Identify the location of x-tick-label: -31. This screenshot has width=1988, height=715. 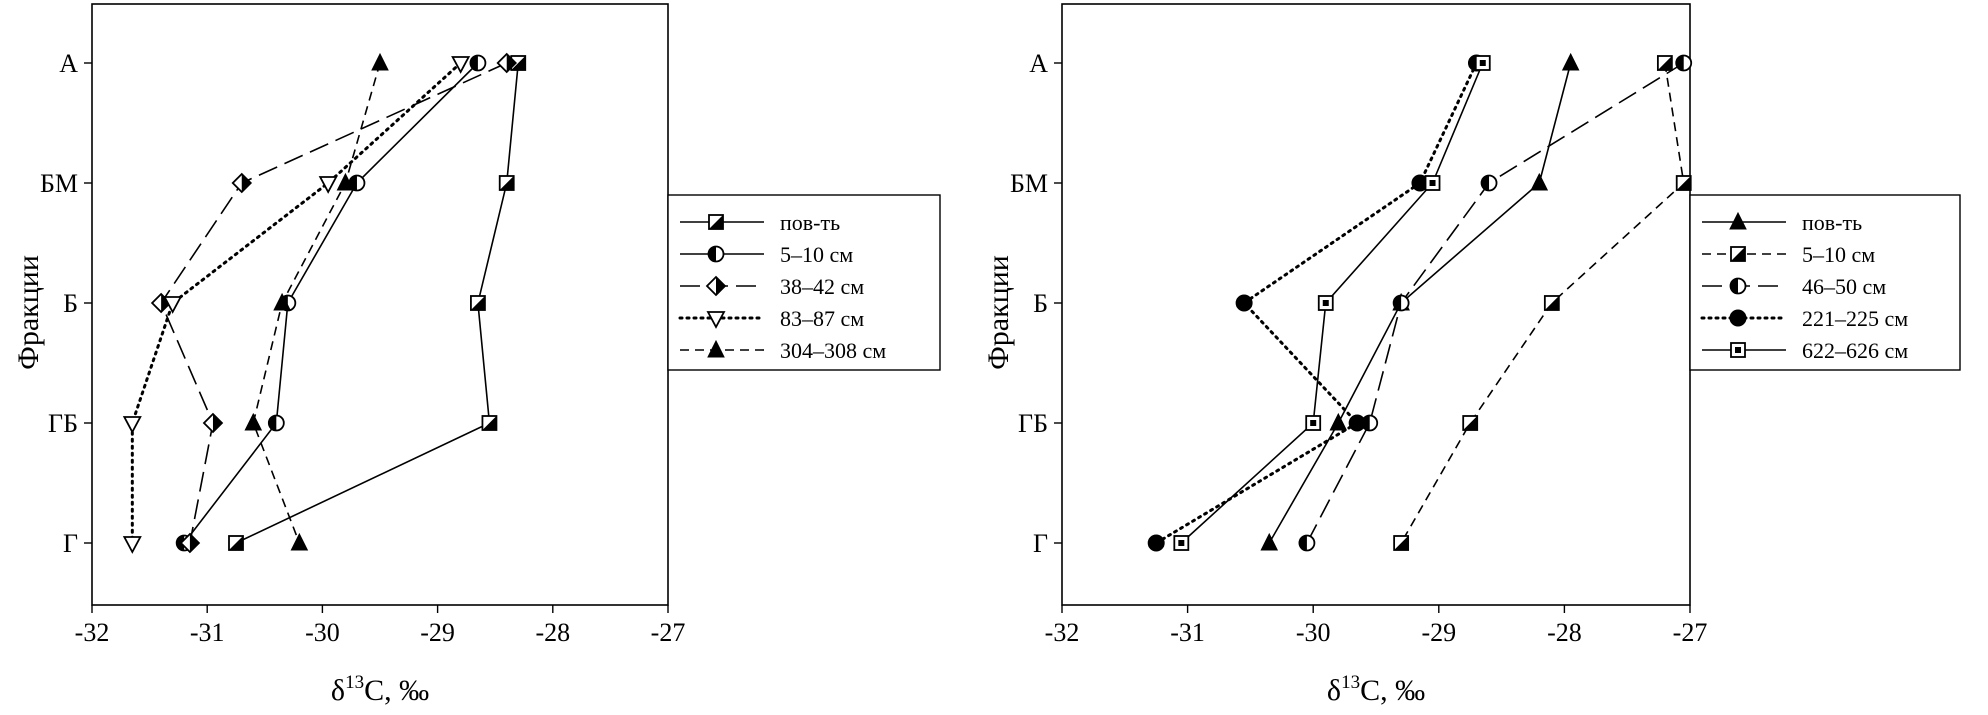
(207, 632).